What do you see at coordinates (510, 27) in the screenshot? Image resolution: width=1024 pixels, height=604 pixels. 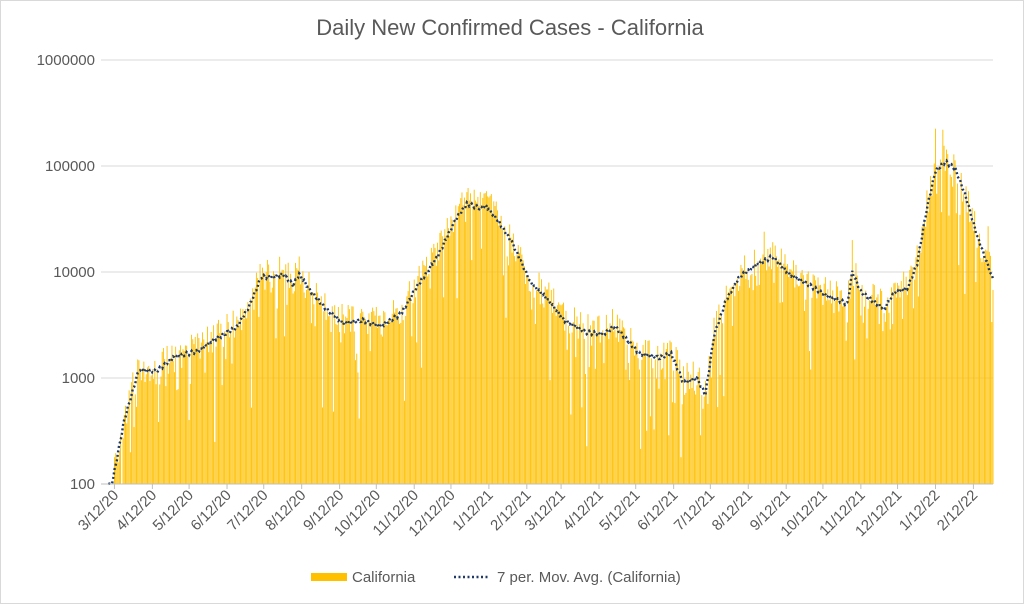 I see `chart-title: Daily New Confirmed Cases - California` at bounding box center [510, 27].